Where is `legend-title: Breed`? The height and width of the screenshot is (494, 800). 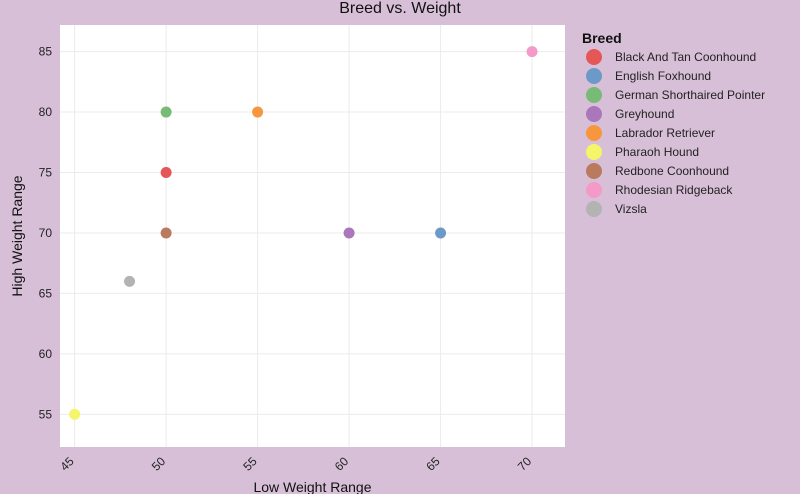 legend-title: Breed is located at coordinates (602, 38).